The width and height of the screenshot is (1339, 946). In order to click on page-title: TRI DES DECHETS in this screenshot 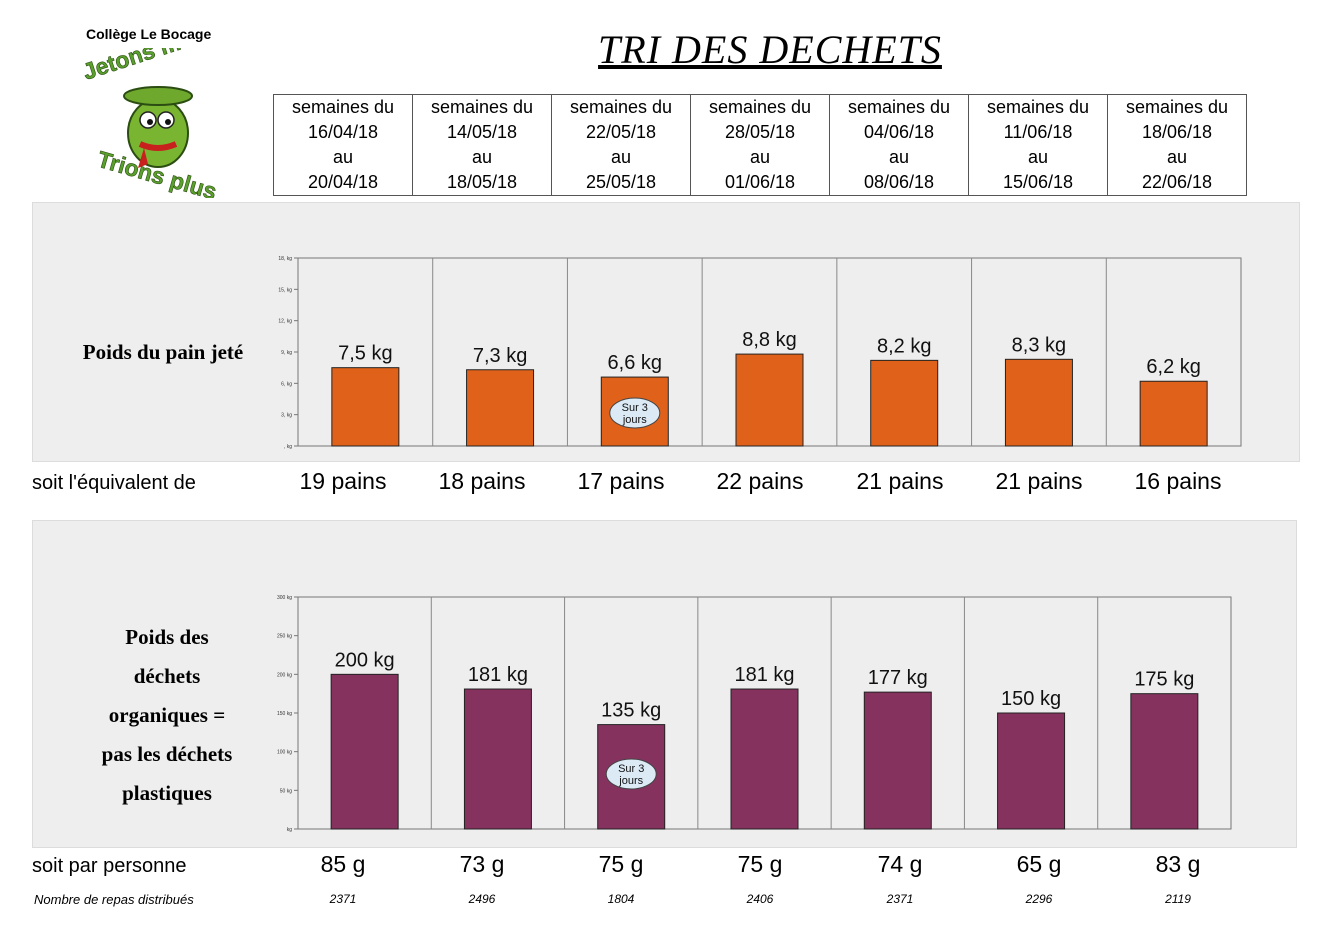, I will do `click(770, 49)`.